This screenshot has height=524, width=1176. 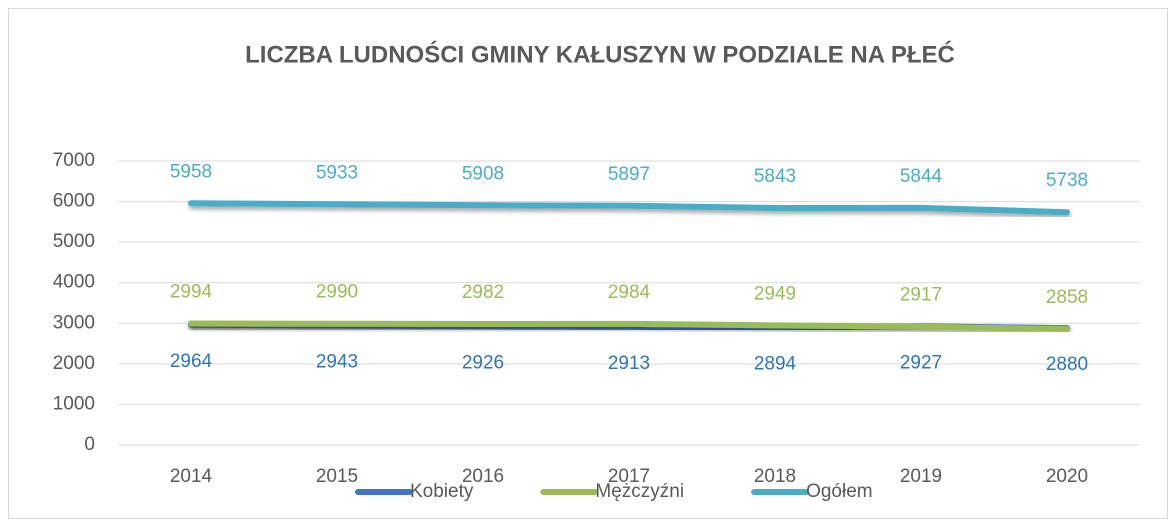 I want to click on y-tick-label: 1000, so click(x=74, y=403).